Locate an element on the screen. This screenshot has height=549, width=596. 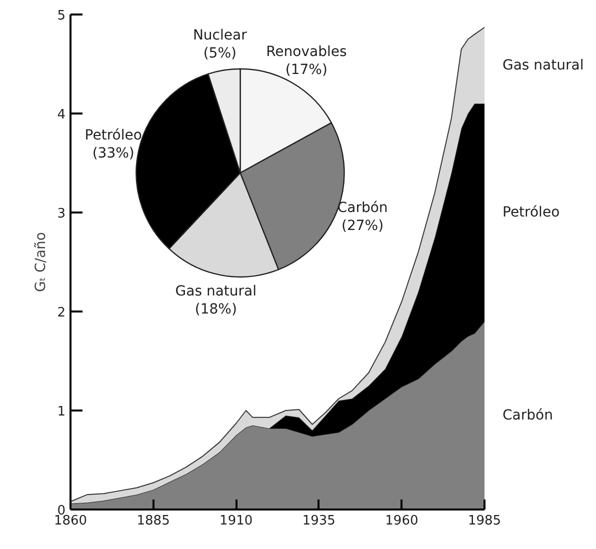
x-tick-label: 1885 is located at coordinates (153, 521).